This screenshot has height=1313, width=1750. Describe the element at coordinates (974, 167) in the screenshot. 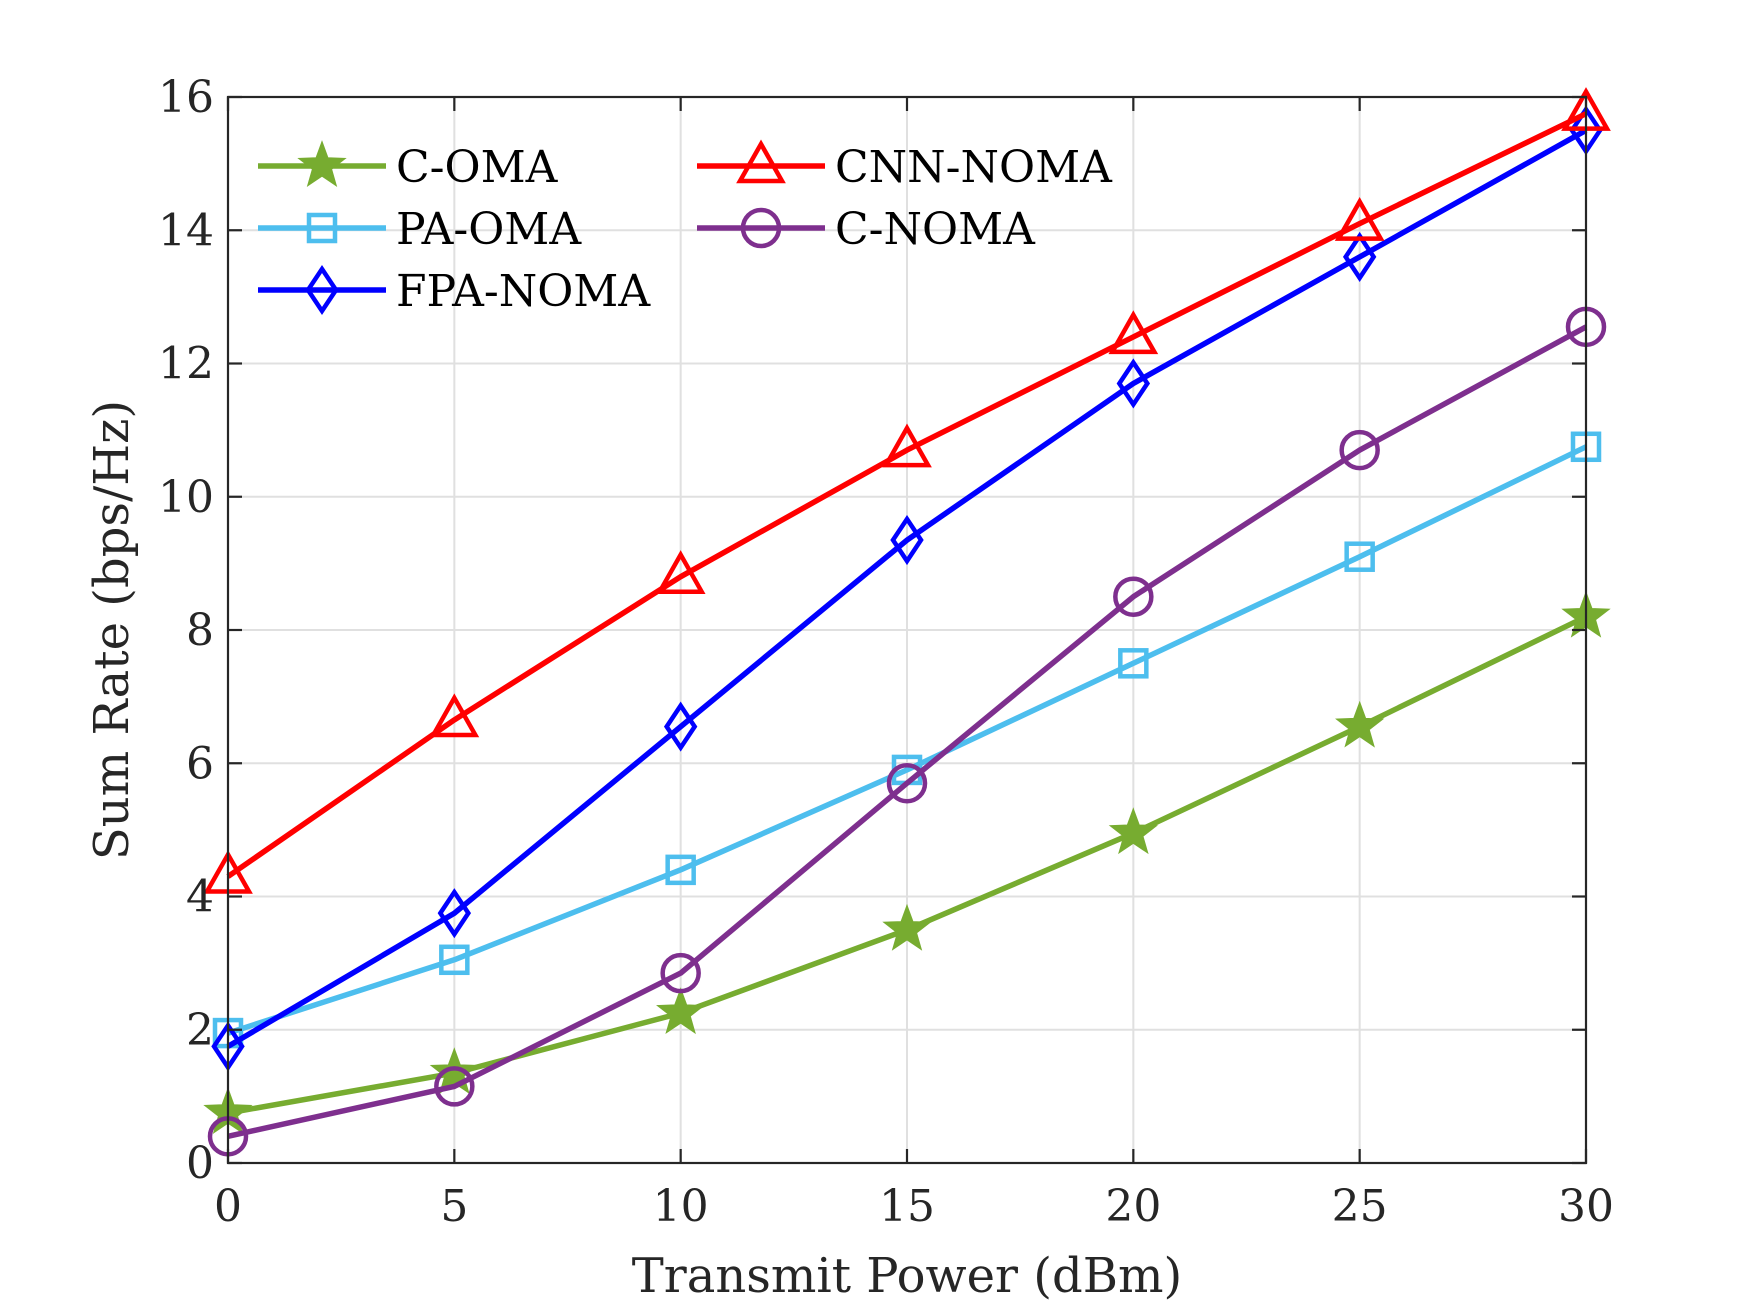

I see `legend-label: CNN-NOMA` at that location.